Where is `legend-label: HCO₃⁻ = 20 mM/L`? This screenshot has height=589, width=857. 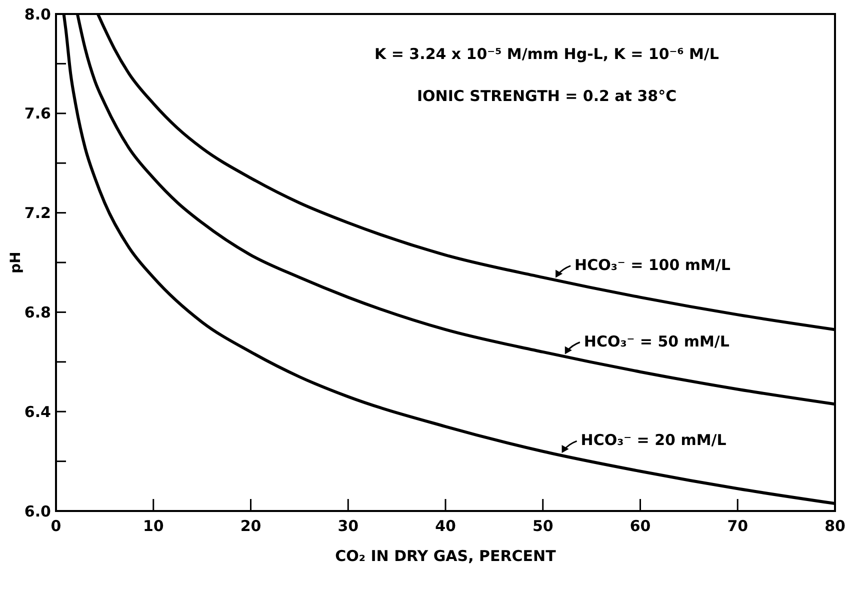
legend-label: HCO₃⁻ = 20 mM/L is located at coordinates (653, 440).